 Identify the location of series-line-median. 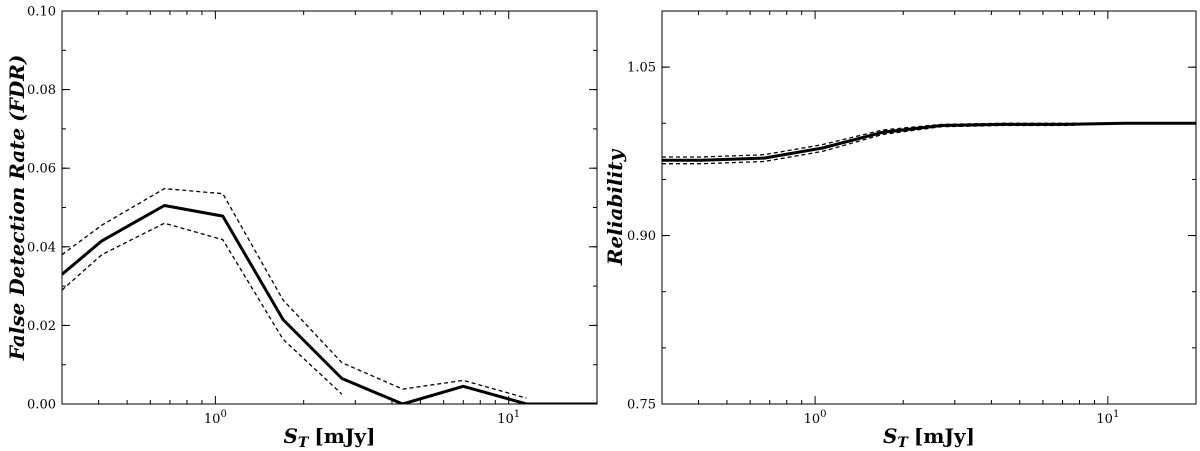
(929, 141).